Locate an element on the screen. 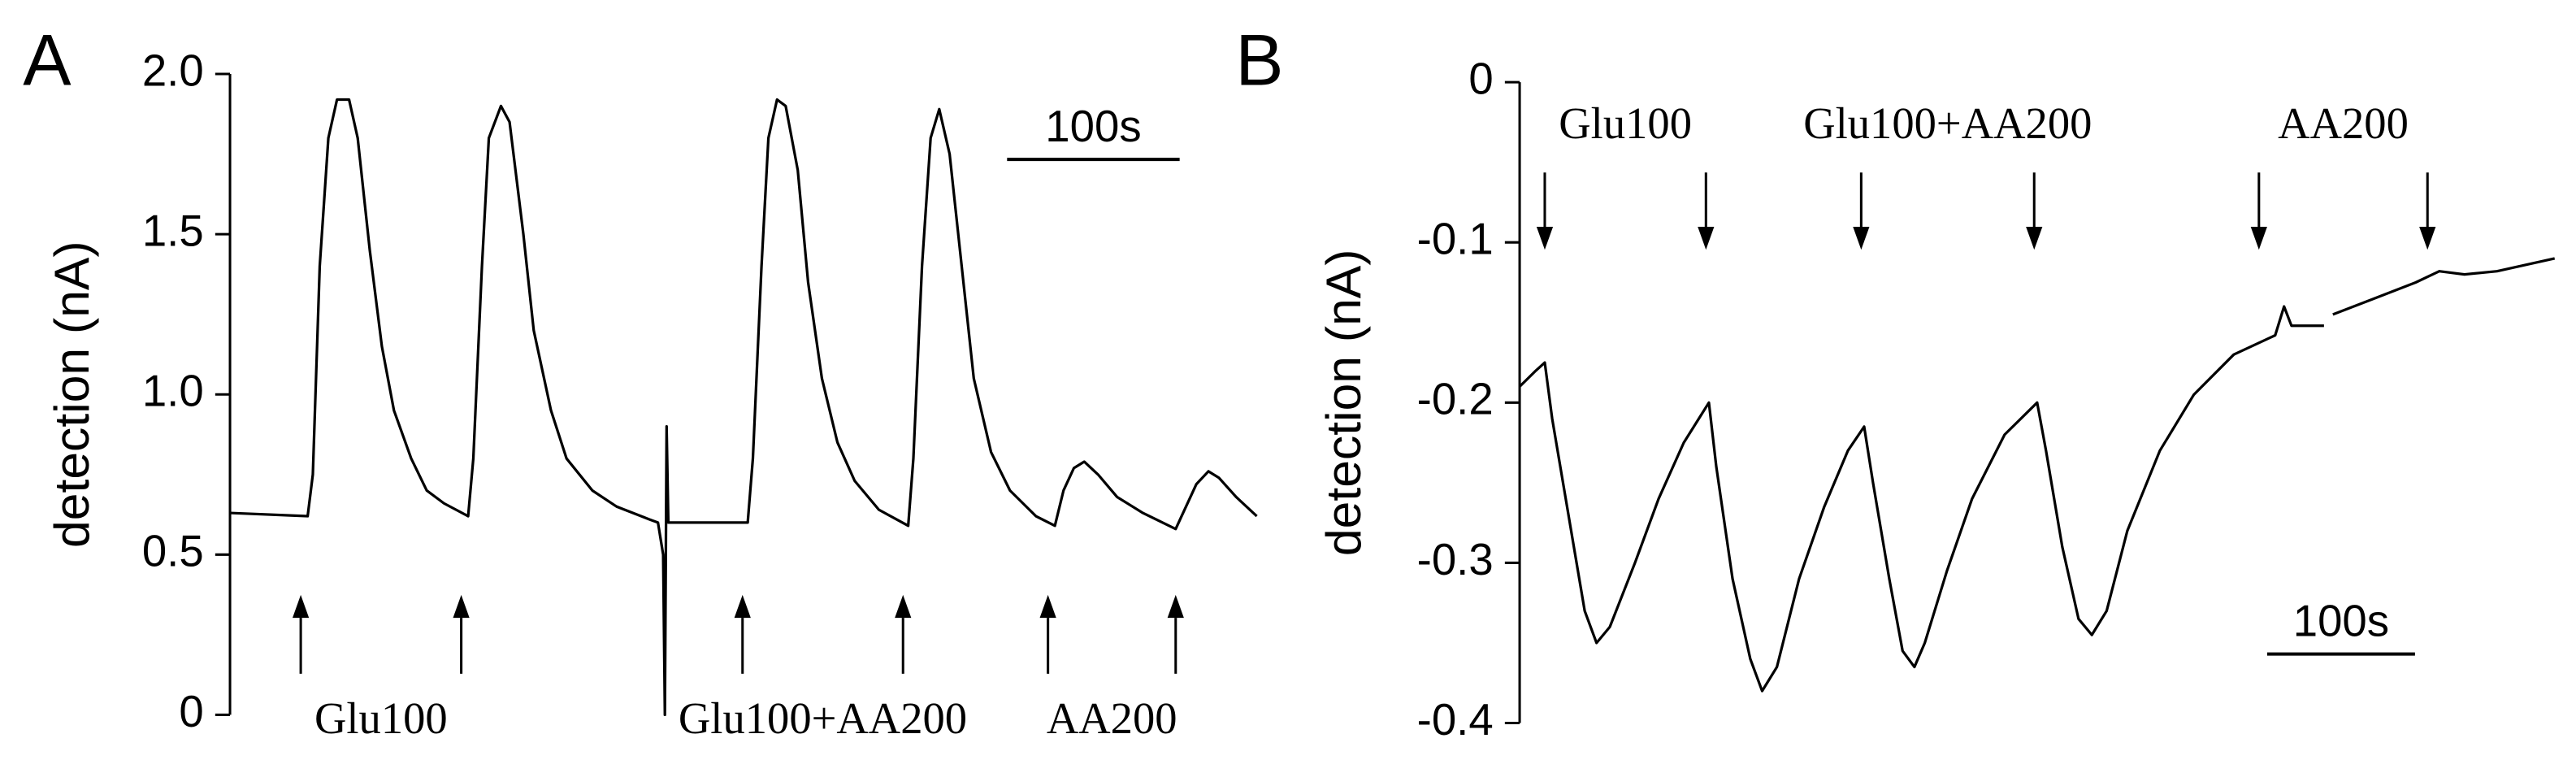 The width and height of the screenshot is (2576, 773). y-tick-label: 1.0 is located at coordinates (173, 391).